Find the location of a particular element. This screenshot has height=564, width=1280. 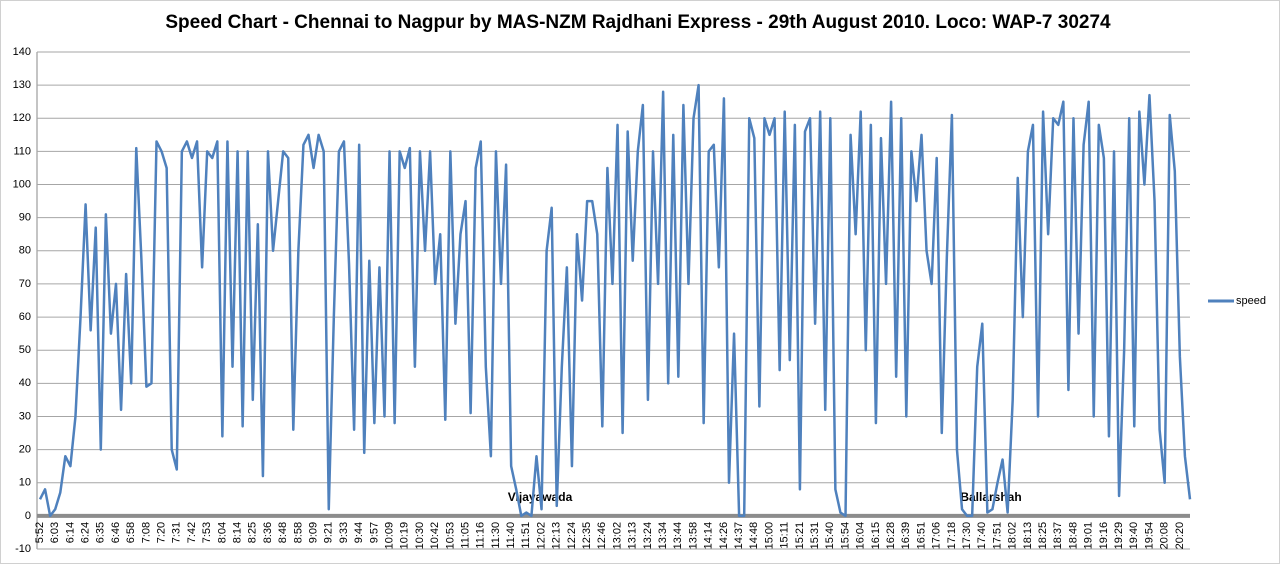

x-tick-label: 6:58 is located at coordinates (131, 532).